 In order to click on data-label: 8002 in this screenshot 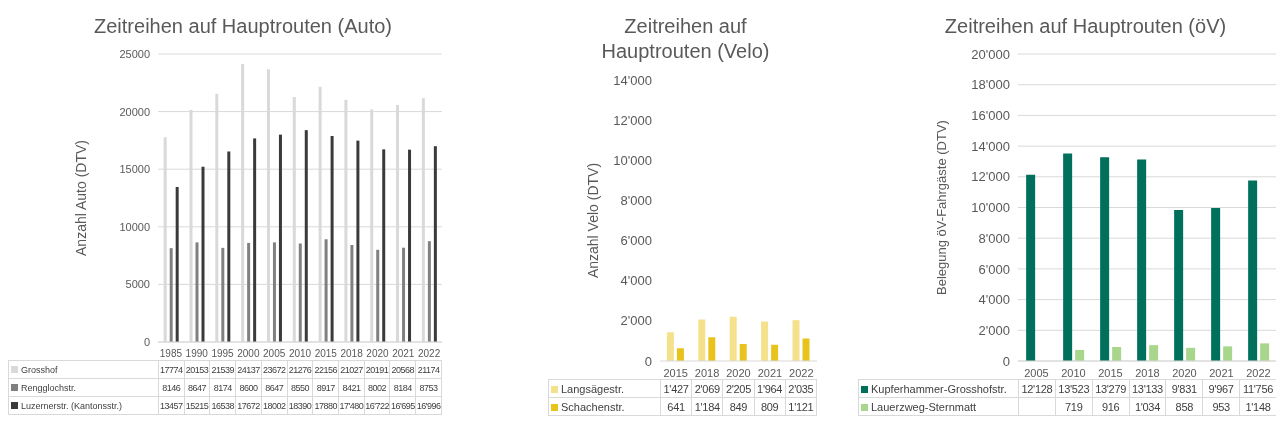, I will do `click(377, 387)`.